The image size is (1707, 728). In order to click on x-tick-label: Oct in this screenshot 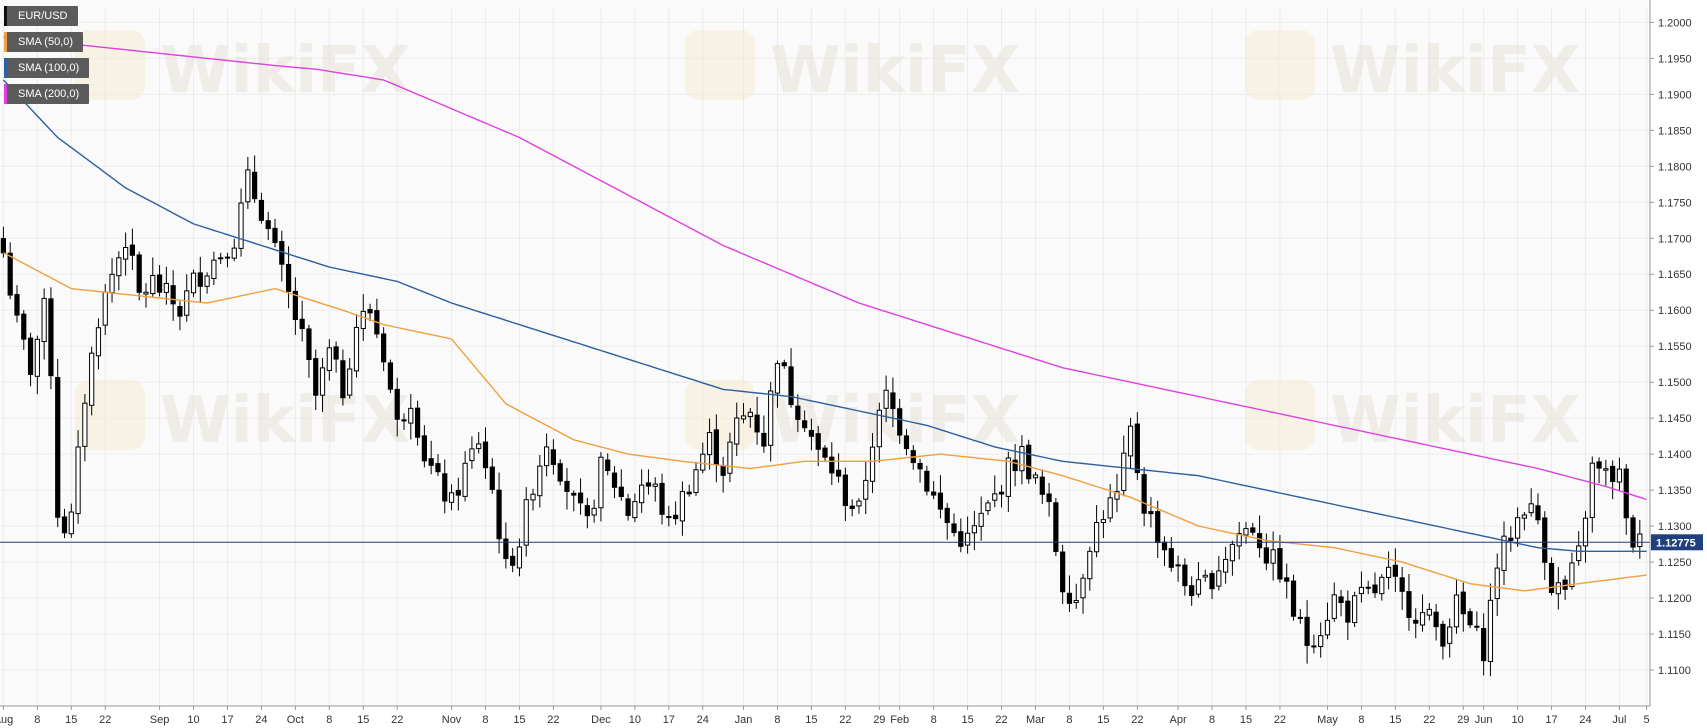, I will do `click(295, 720)`.